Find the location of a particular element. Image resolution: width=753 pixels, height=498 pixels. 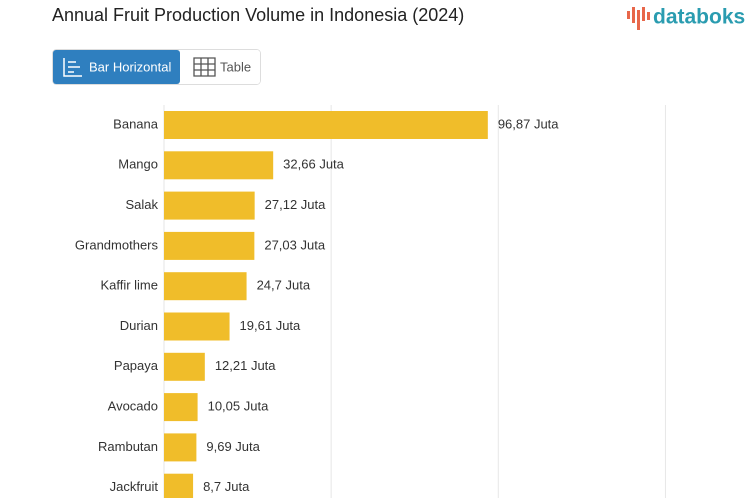

y-tick-label: Papaya is located at coordinates (136, 365).